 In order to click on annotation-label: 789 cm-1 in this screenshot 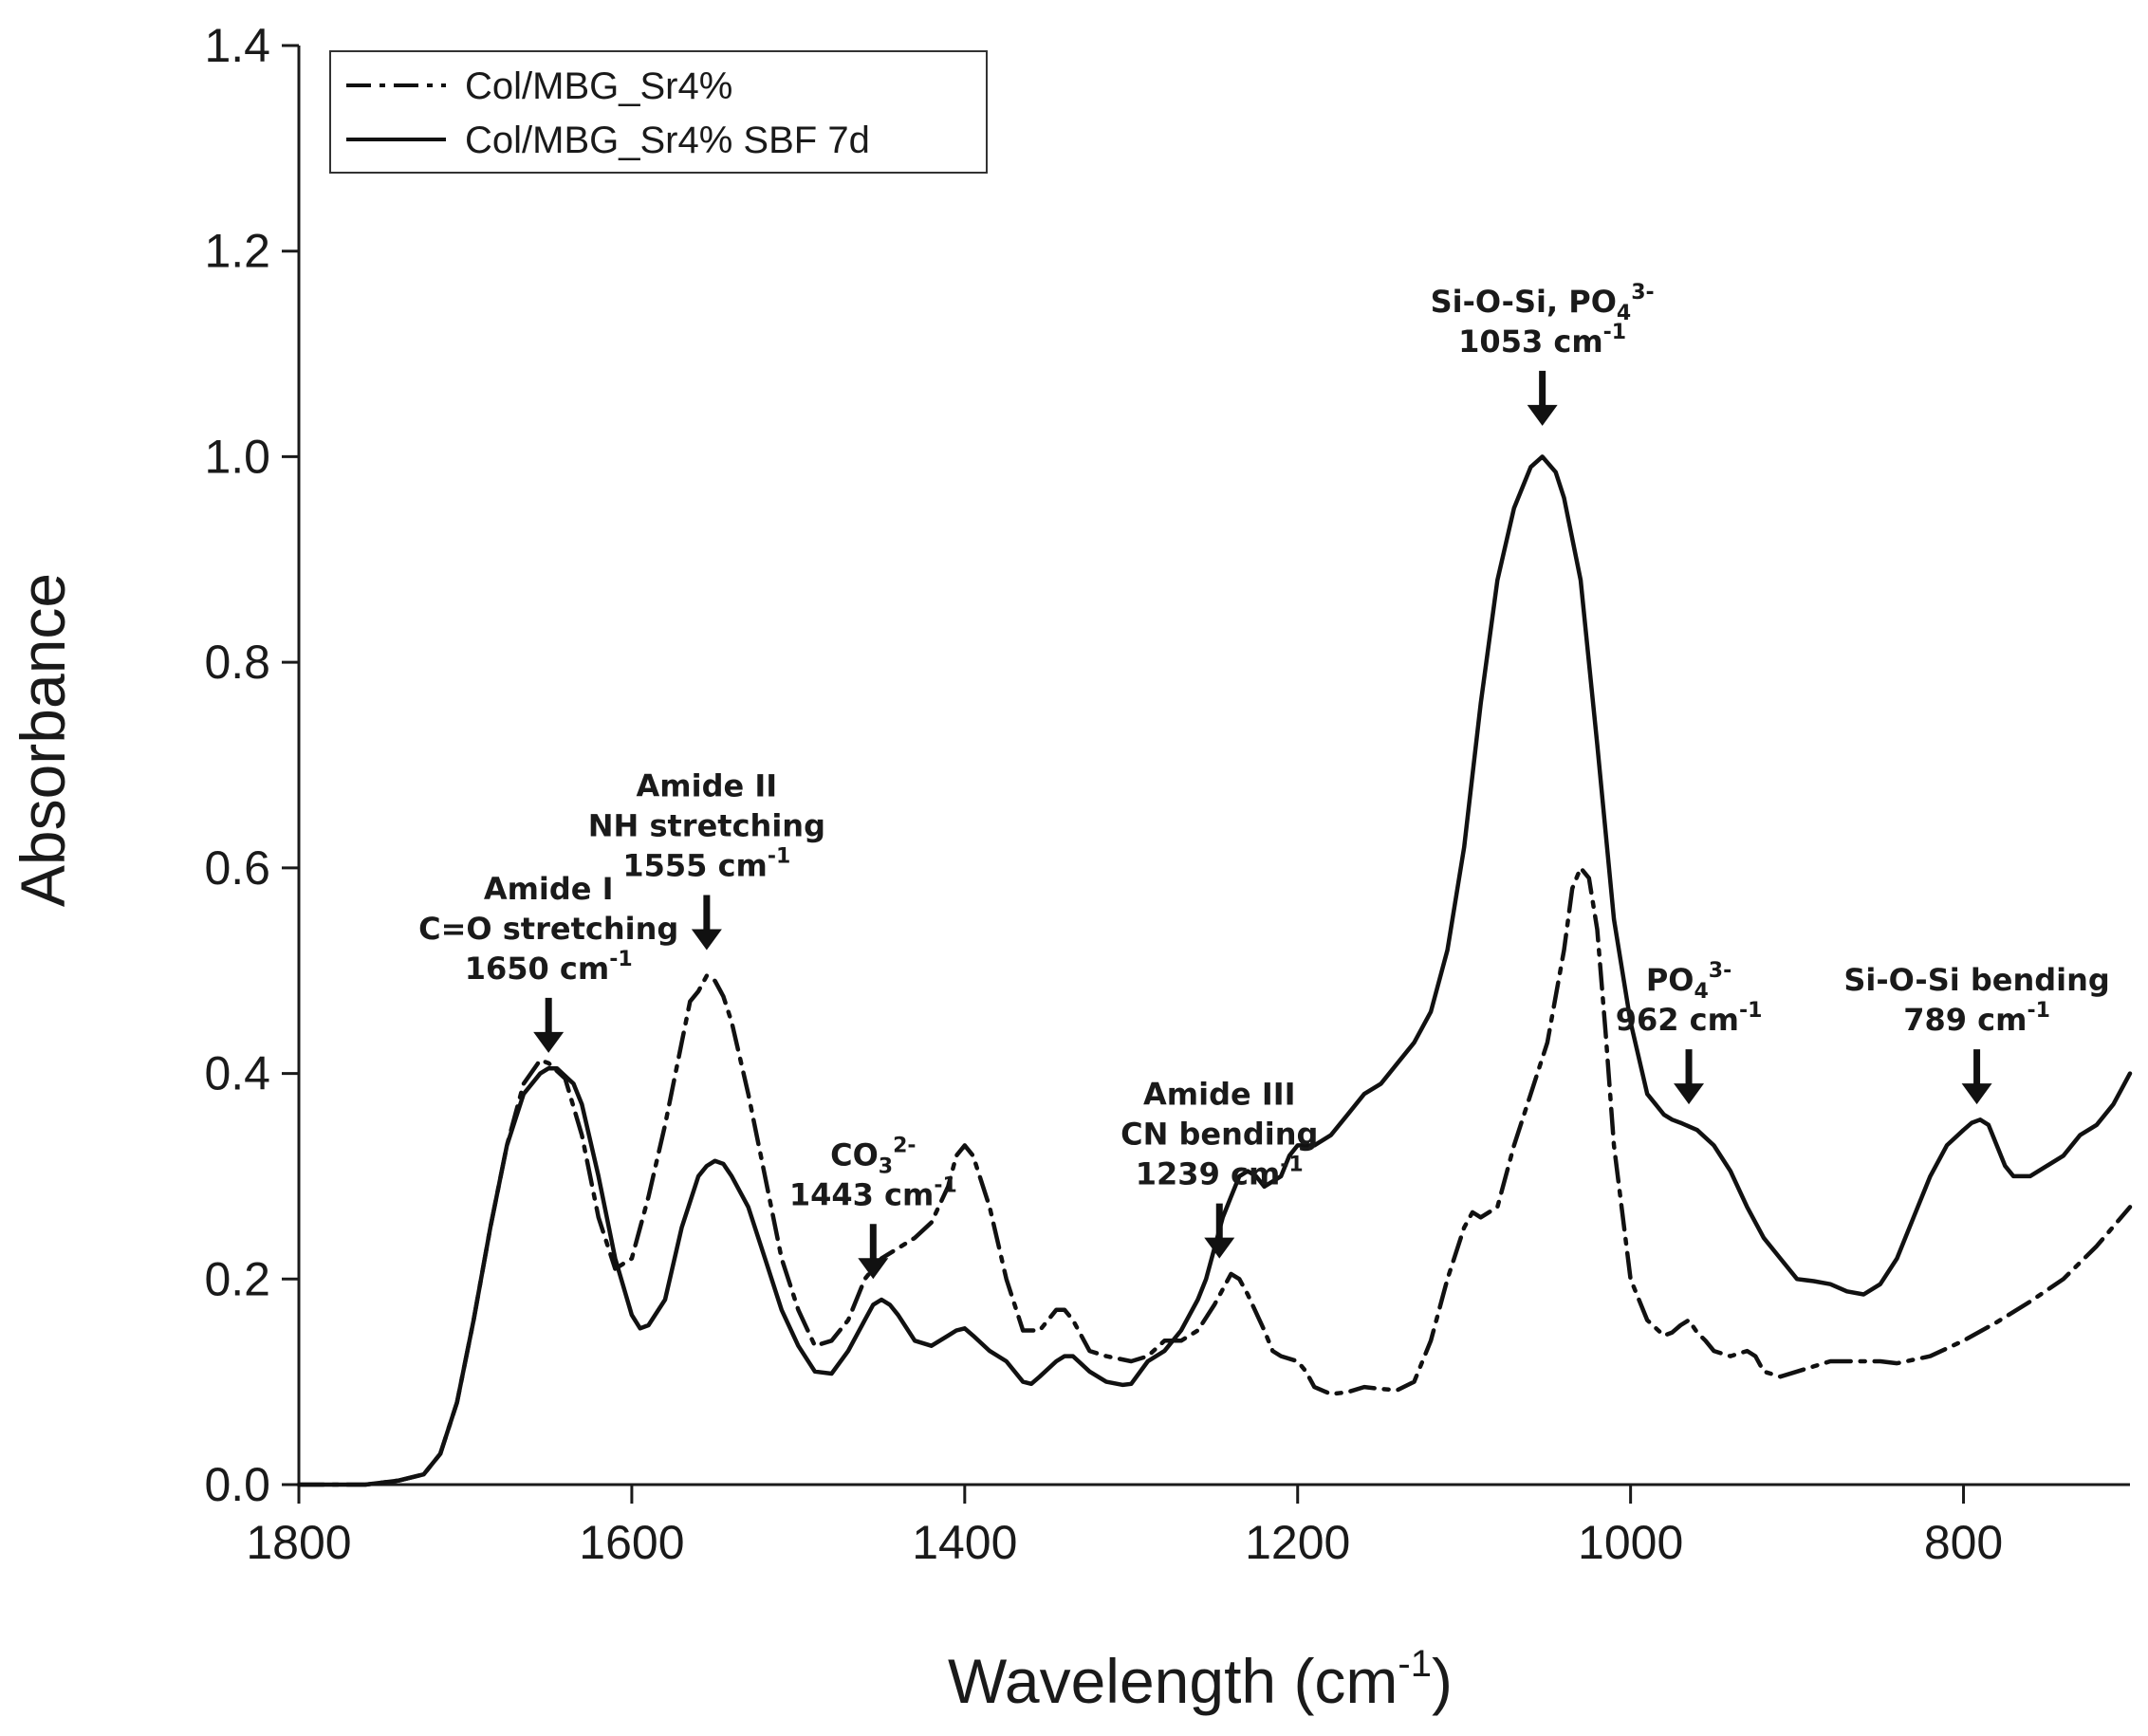, I will do `click(1976, 1018)`.